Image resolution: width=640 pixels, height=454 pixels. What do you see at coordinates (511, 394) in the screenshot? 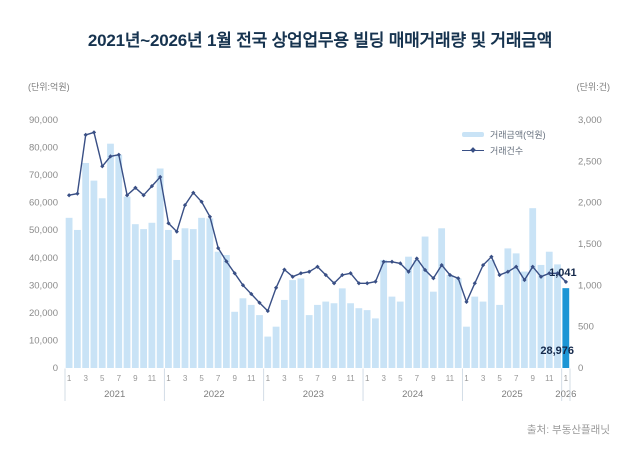
I see `year-label: 2025` at bounding box center [511, 394].